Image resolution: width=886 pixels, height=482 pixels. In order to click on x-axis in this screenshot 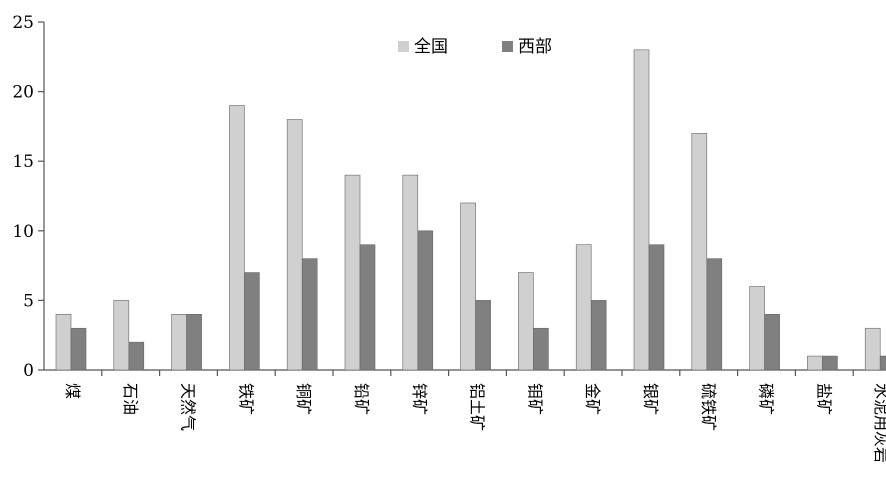, I will do `click(465, 372)`.